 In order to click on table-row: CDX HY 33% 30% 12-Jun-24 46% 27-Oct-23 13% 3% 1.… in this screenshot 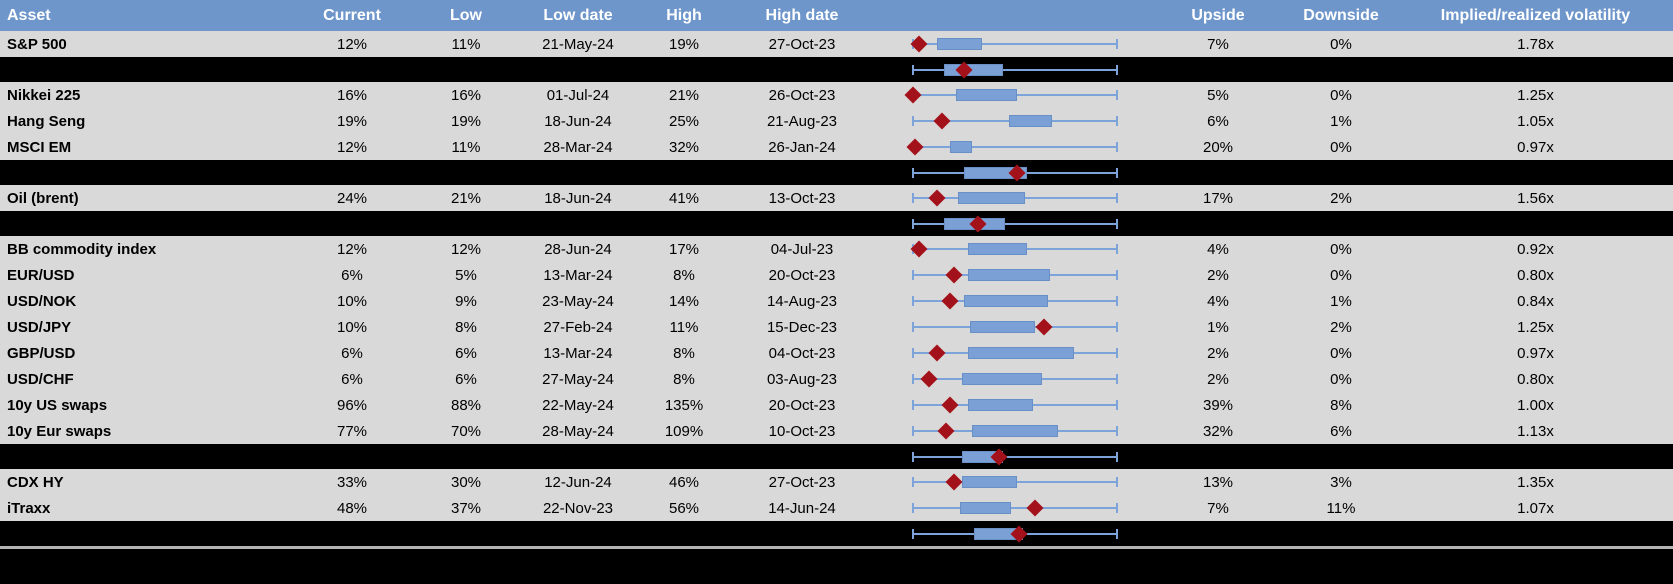, I will do `click(836, 482)`.